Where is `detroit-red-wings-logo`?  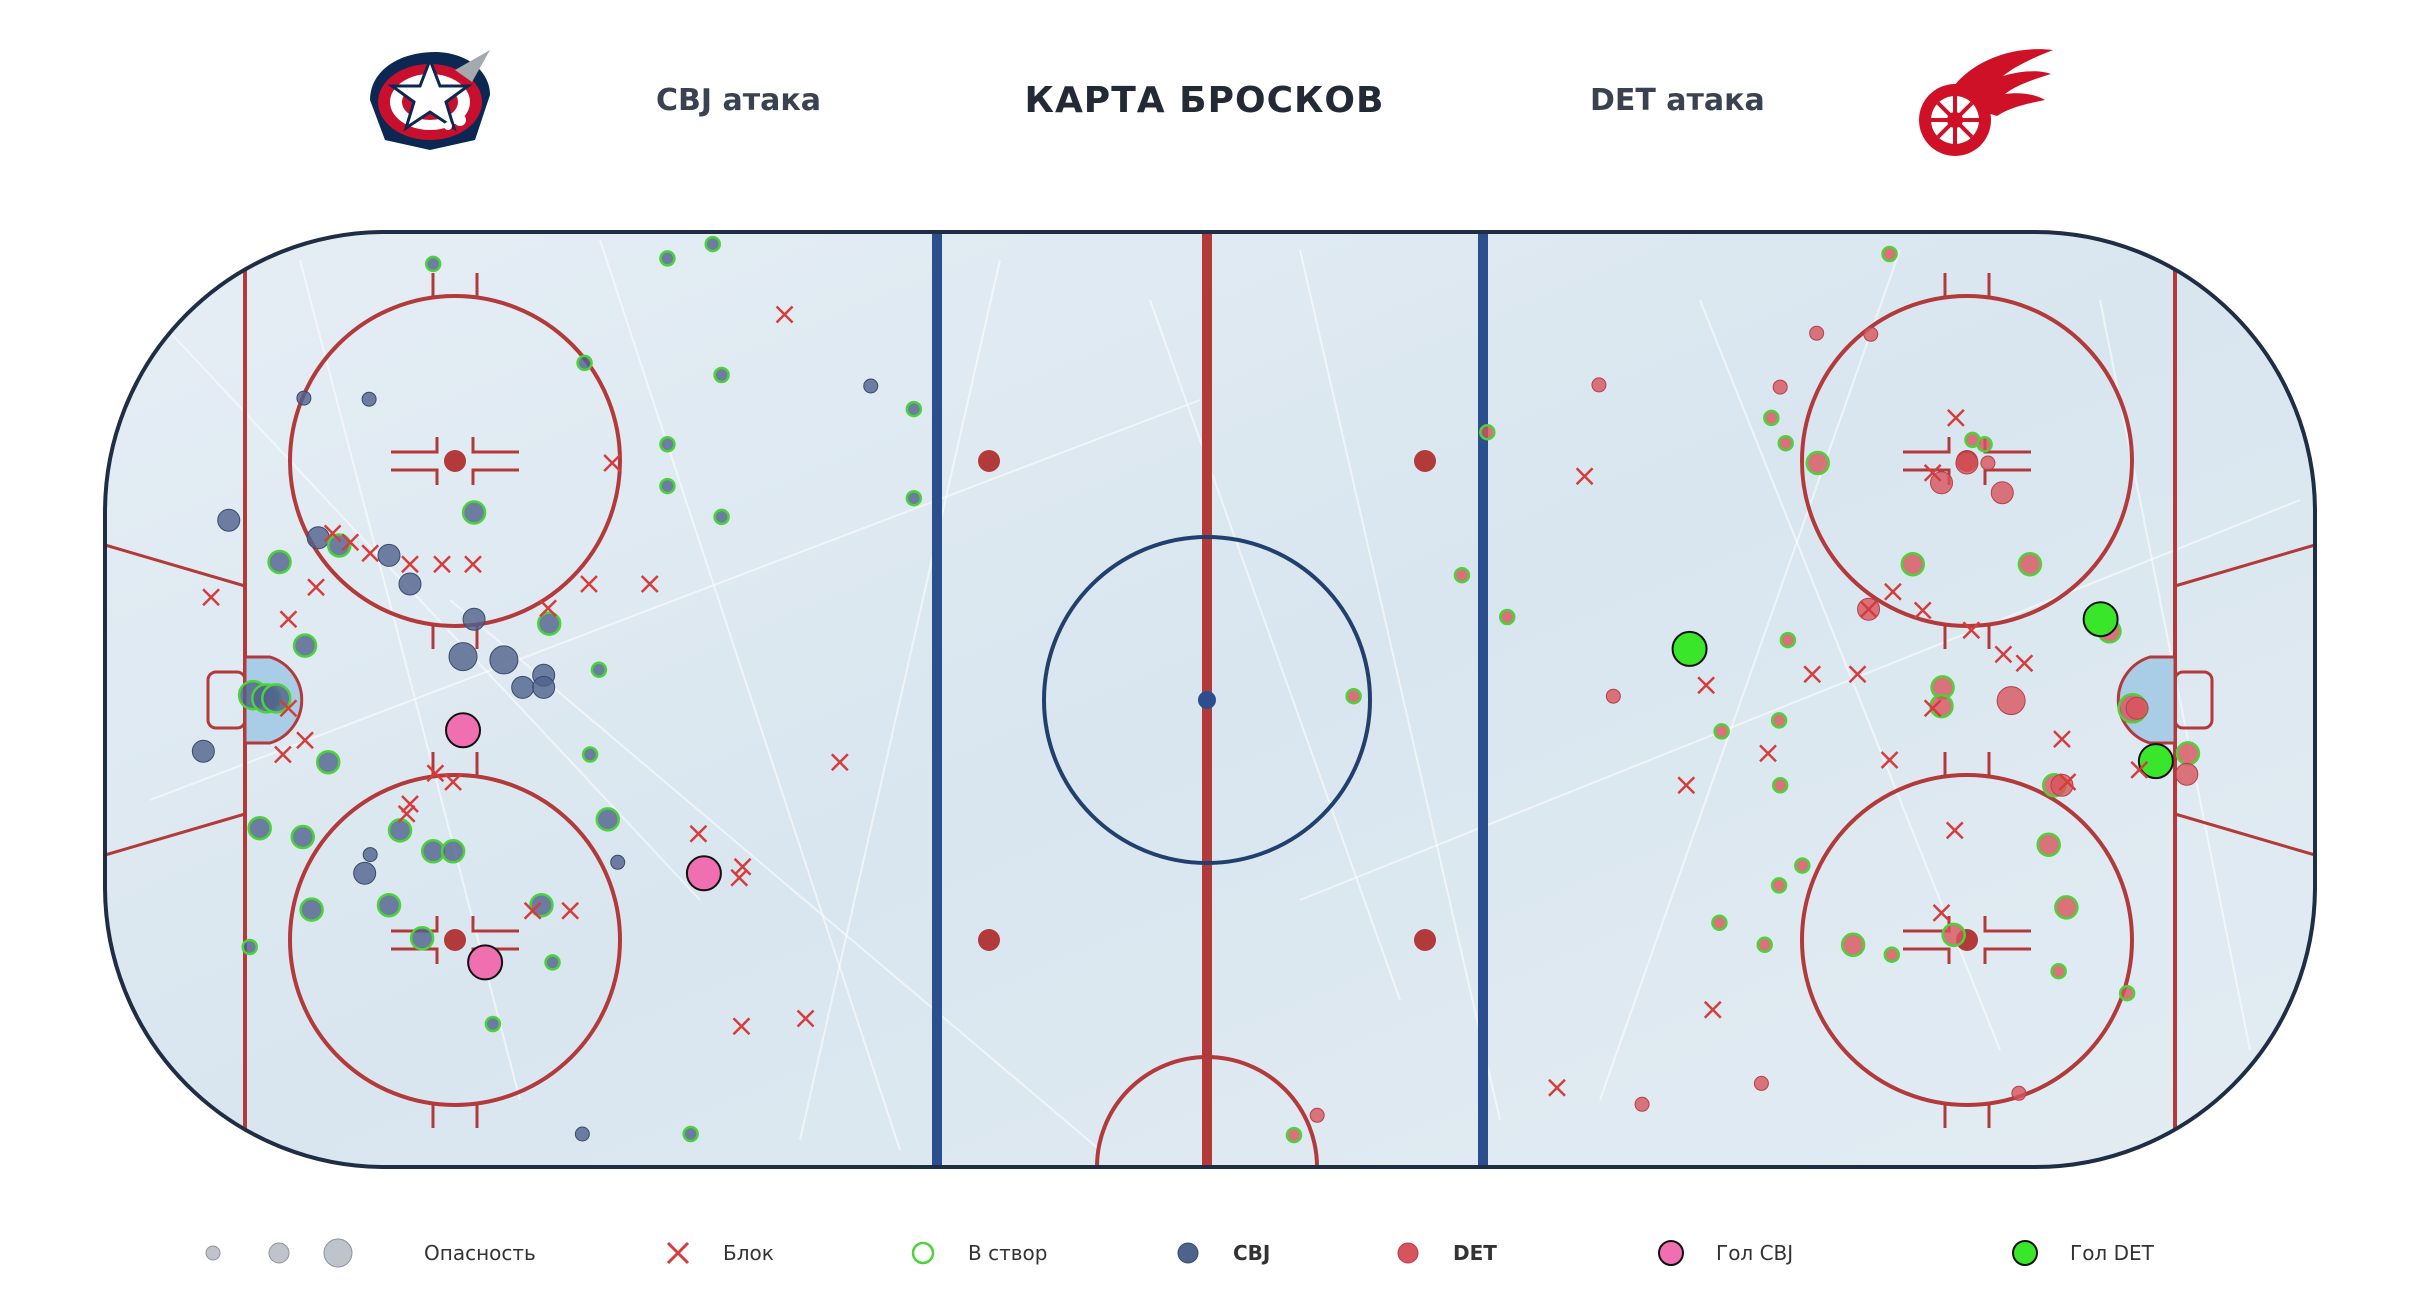 detroit-red-wings-logo is located at coordinates (1980, 102).